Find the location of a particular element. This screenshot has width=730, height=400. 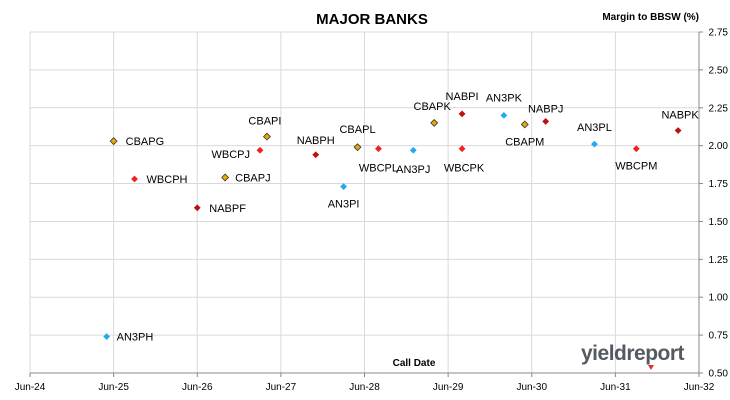

point-an3ph is located at coordinates (107, 337).